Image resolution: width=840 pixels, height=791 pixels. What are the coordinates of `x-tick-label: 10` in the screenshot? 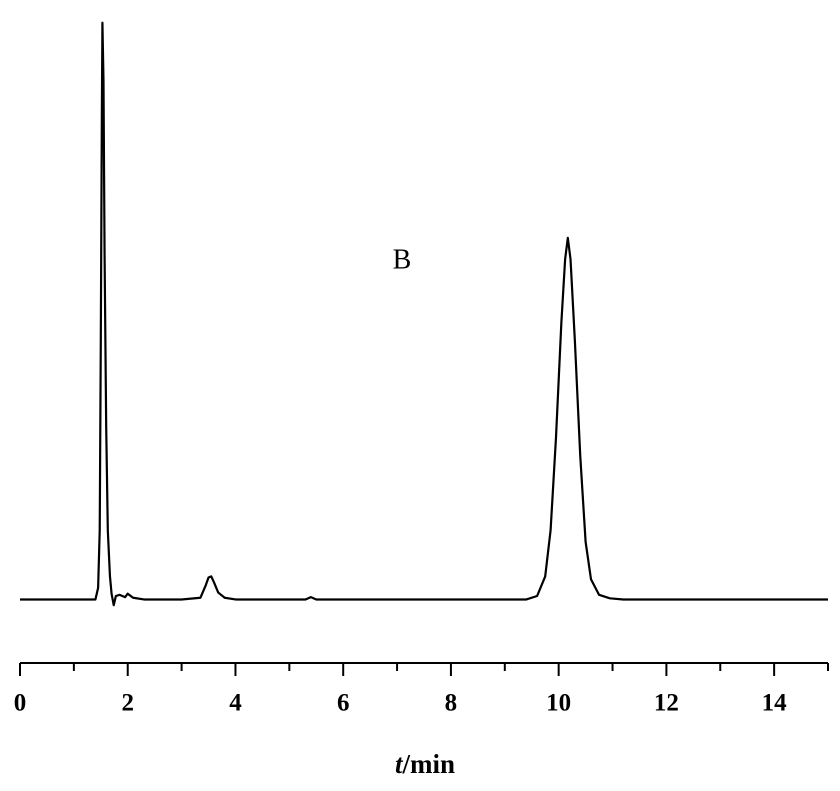 It's located at (558, 703).